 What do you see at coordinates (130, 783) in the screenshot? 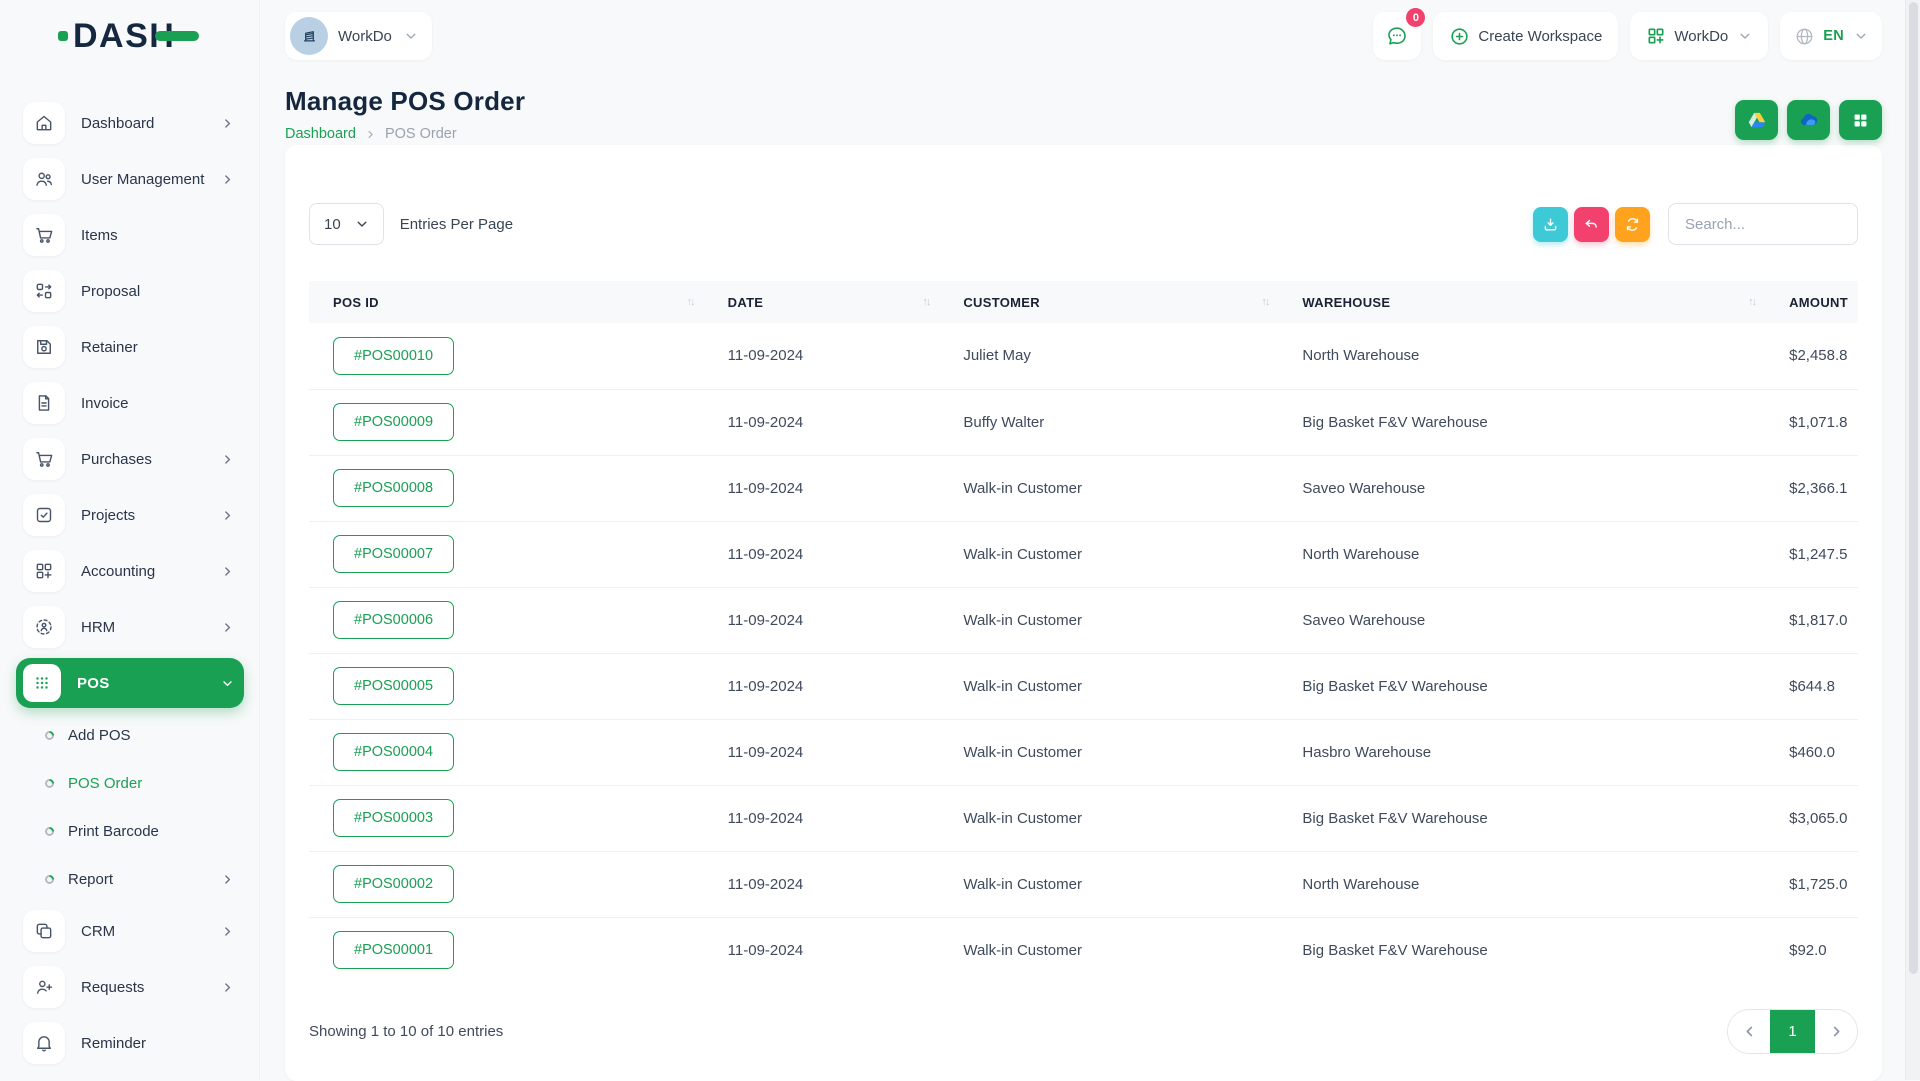
I see `sidebar-subitem-pos-order: POS Order` at bounding box center [130, 783].